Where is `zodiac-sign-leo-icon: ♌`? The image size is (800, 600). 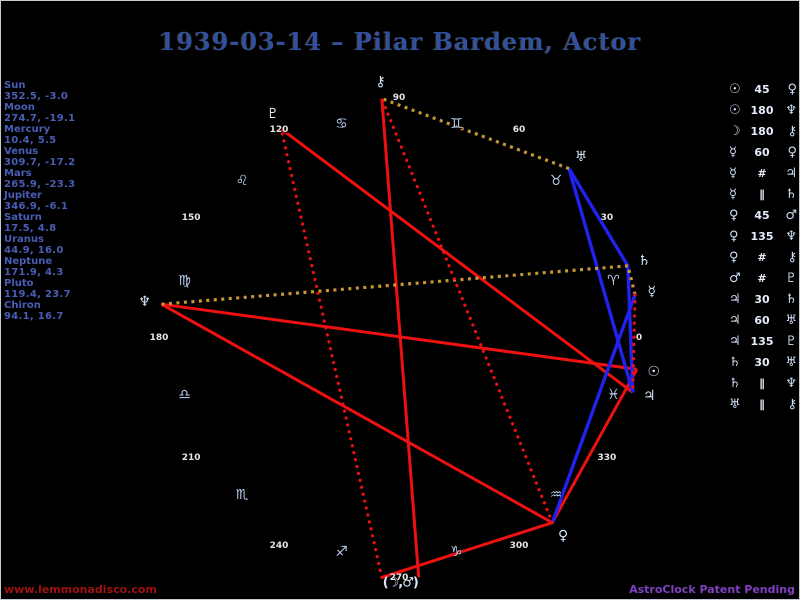 zodiac-sign-leo-icon: ♌ is located at coordinates (242, 181).